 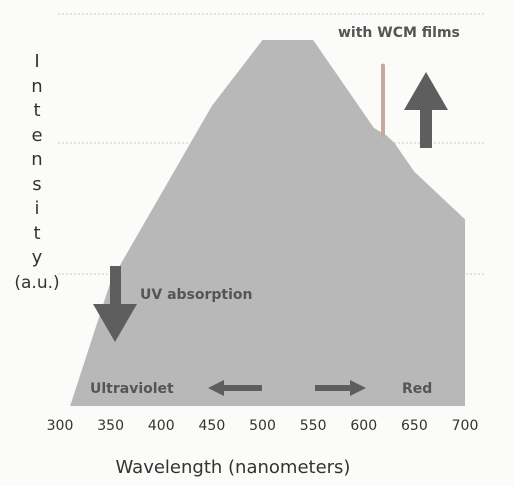 I want to click on up-arrow-shape, so click(x=426, y=110).